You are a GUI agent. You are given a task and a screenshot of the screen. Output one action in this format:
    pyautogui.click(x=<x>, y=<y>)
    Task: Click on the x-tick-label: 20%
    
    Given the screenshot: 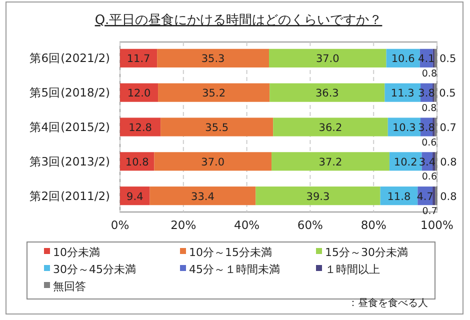 What is the action you would take?
    pyautogui.click(x=183, y=225)
    